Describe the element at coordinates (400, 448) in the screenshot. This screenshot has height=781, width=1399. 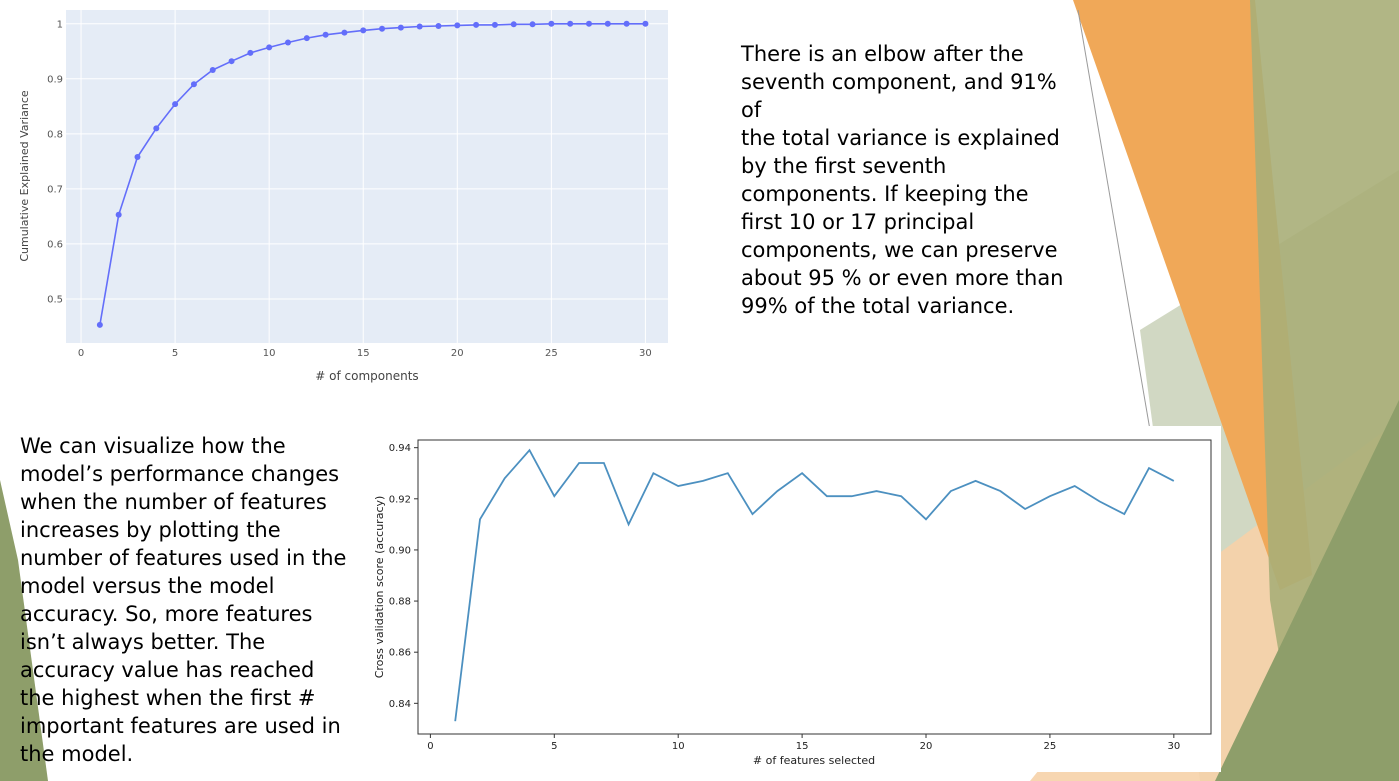
I see `chart2-y-tick-label: 0.94` at that location.